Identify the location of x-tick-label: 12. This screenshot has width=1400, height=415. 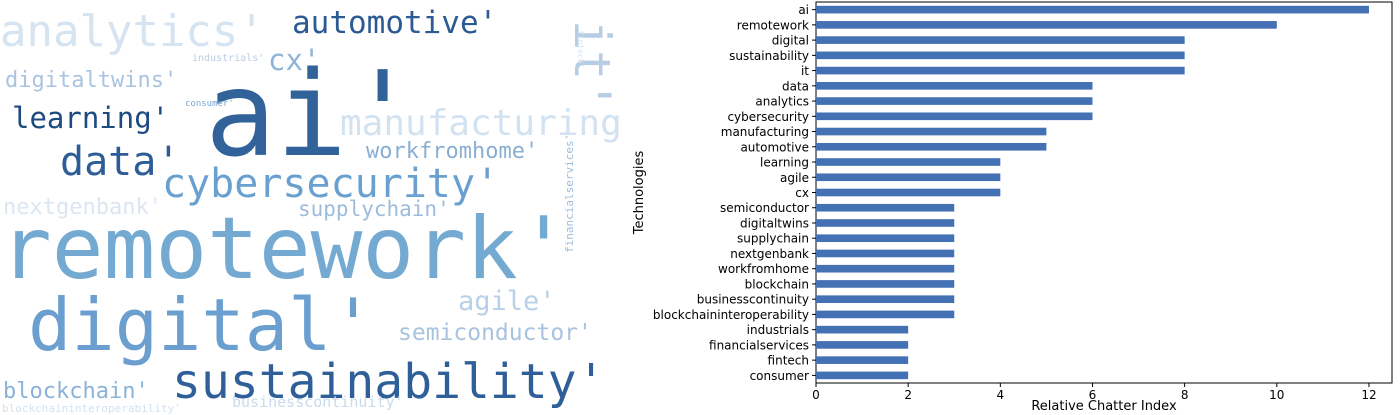
(1368, 395).